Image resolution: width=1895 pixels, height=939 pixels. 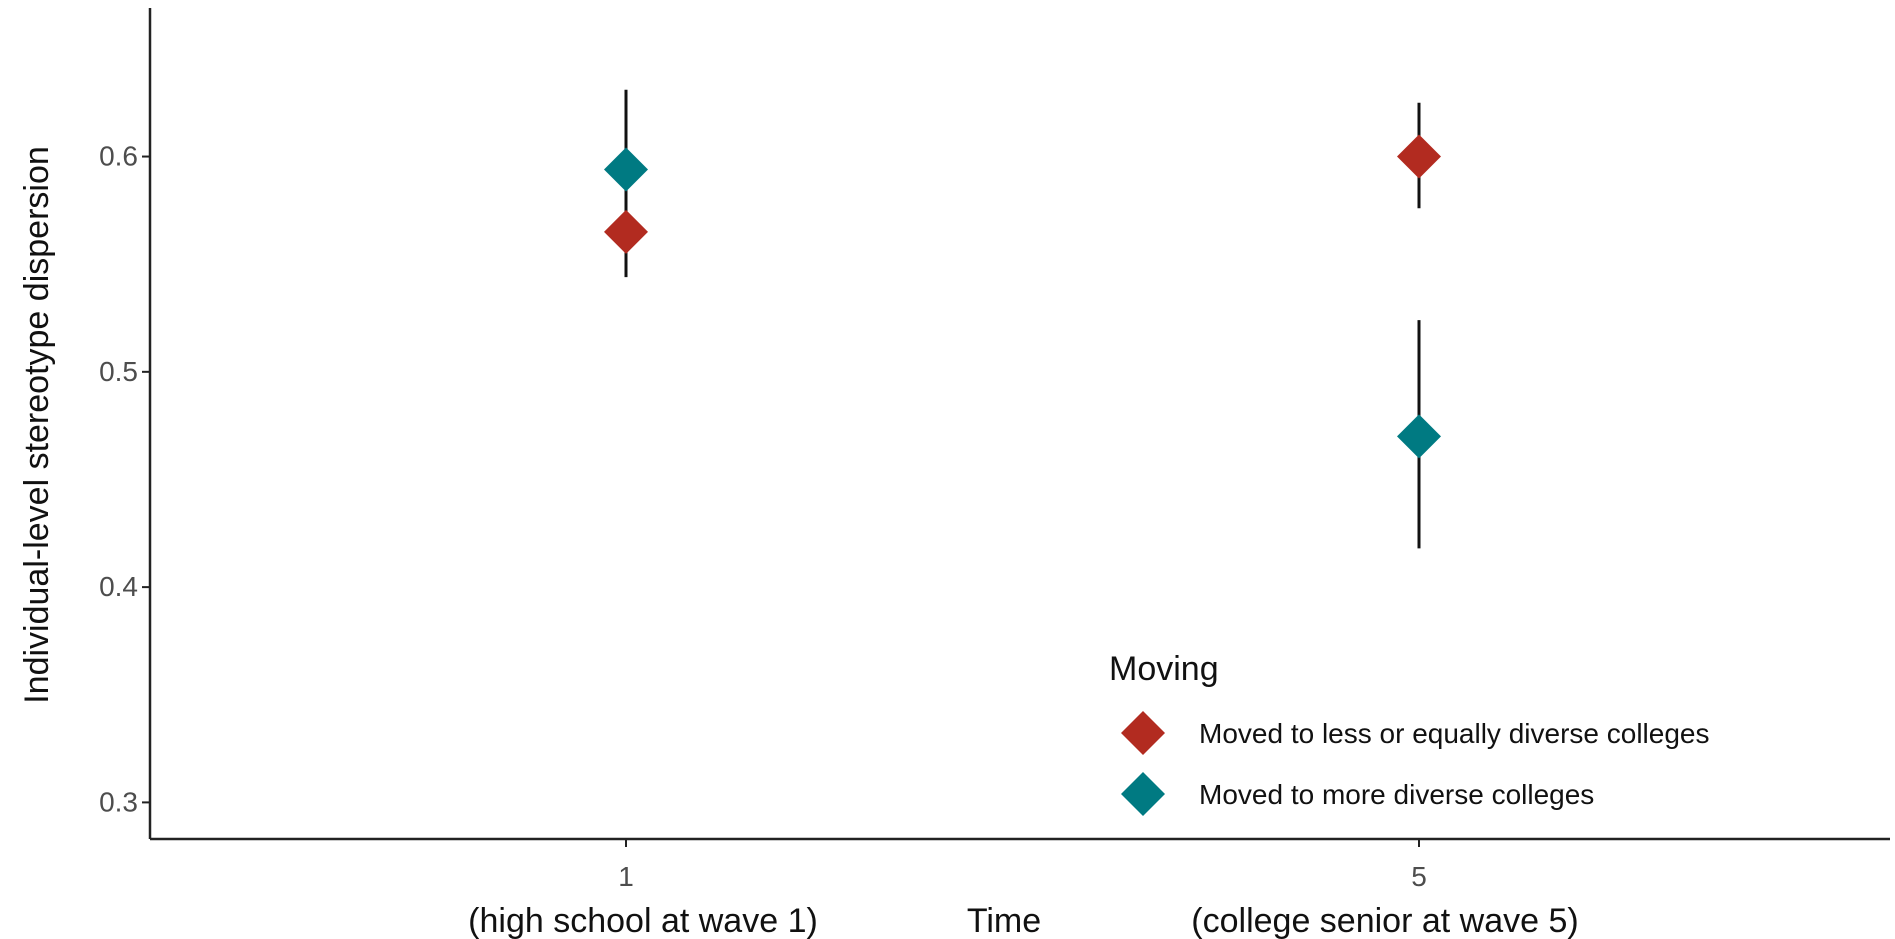 I want to click on y-axis-label: Individual-level stereotype dispersion, so click(x=37, y=425).